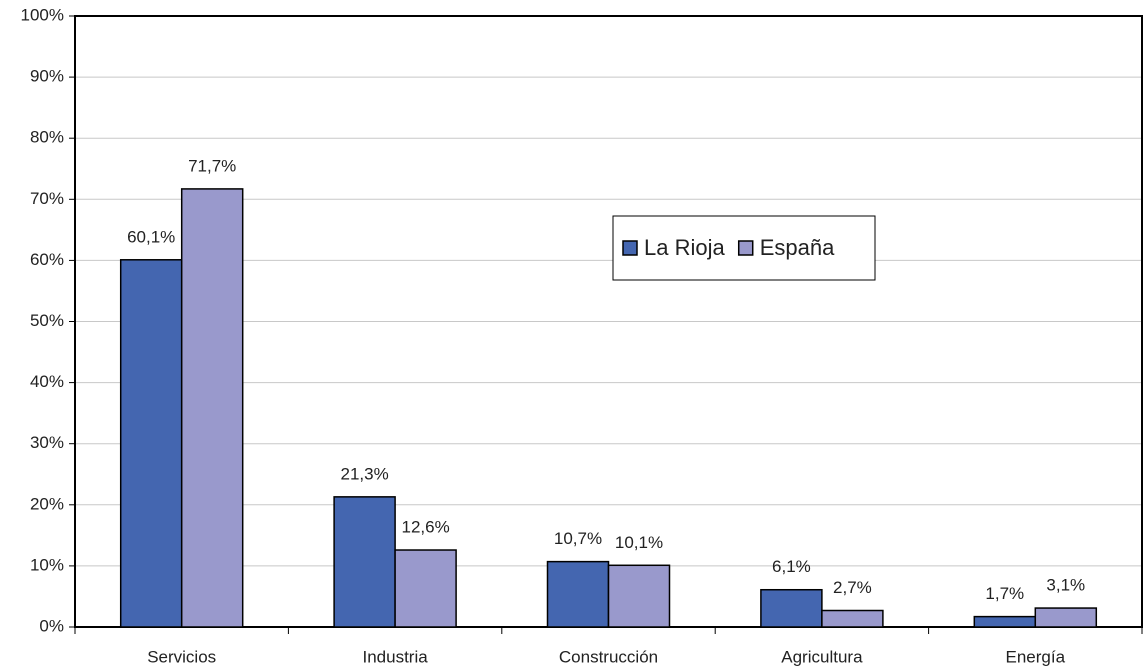 This screenshot has width=1144, height=672. Describe the element at coordinates (47, 564) in the screenshot. I see `y-tick-label: 10%` at that location.